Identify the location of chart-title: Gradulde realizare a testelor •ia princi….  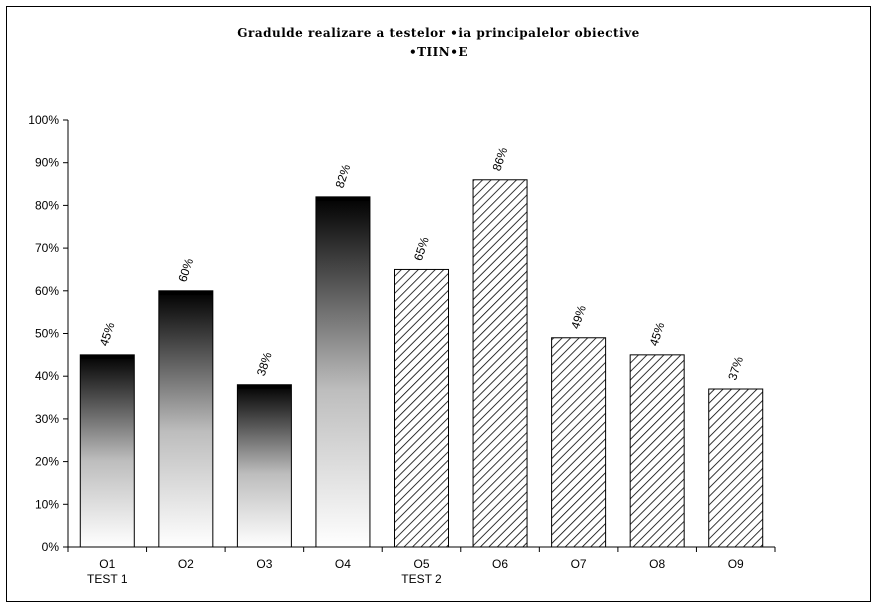
(438, 33).